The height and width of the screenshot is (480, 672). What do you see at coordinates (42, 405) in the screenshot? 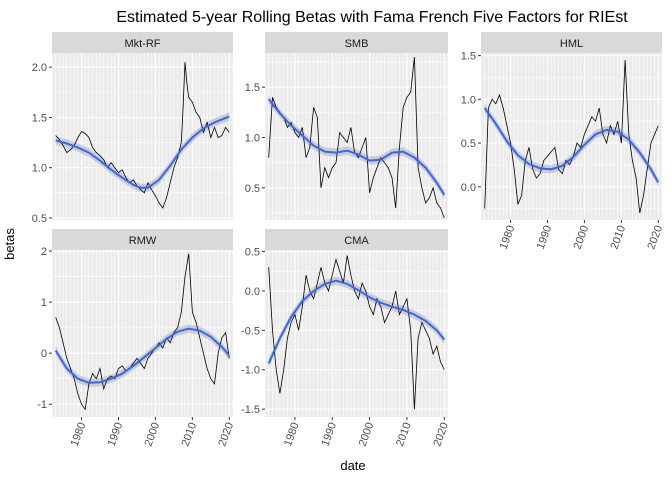
I see `y-tick-label: -1` at bounding box center [42, 405].